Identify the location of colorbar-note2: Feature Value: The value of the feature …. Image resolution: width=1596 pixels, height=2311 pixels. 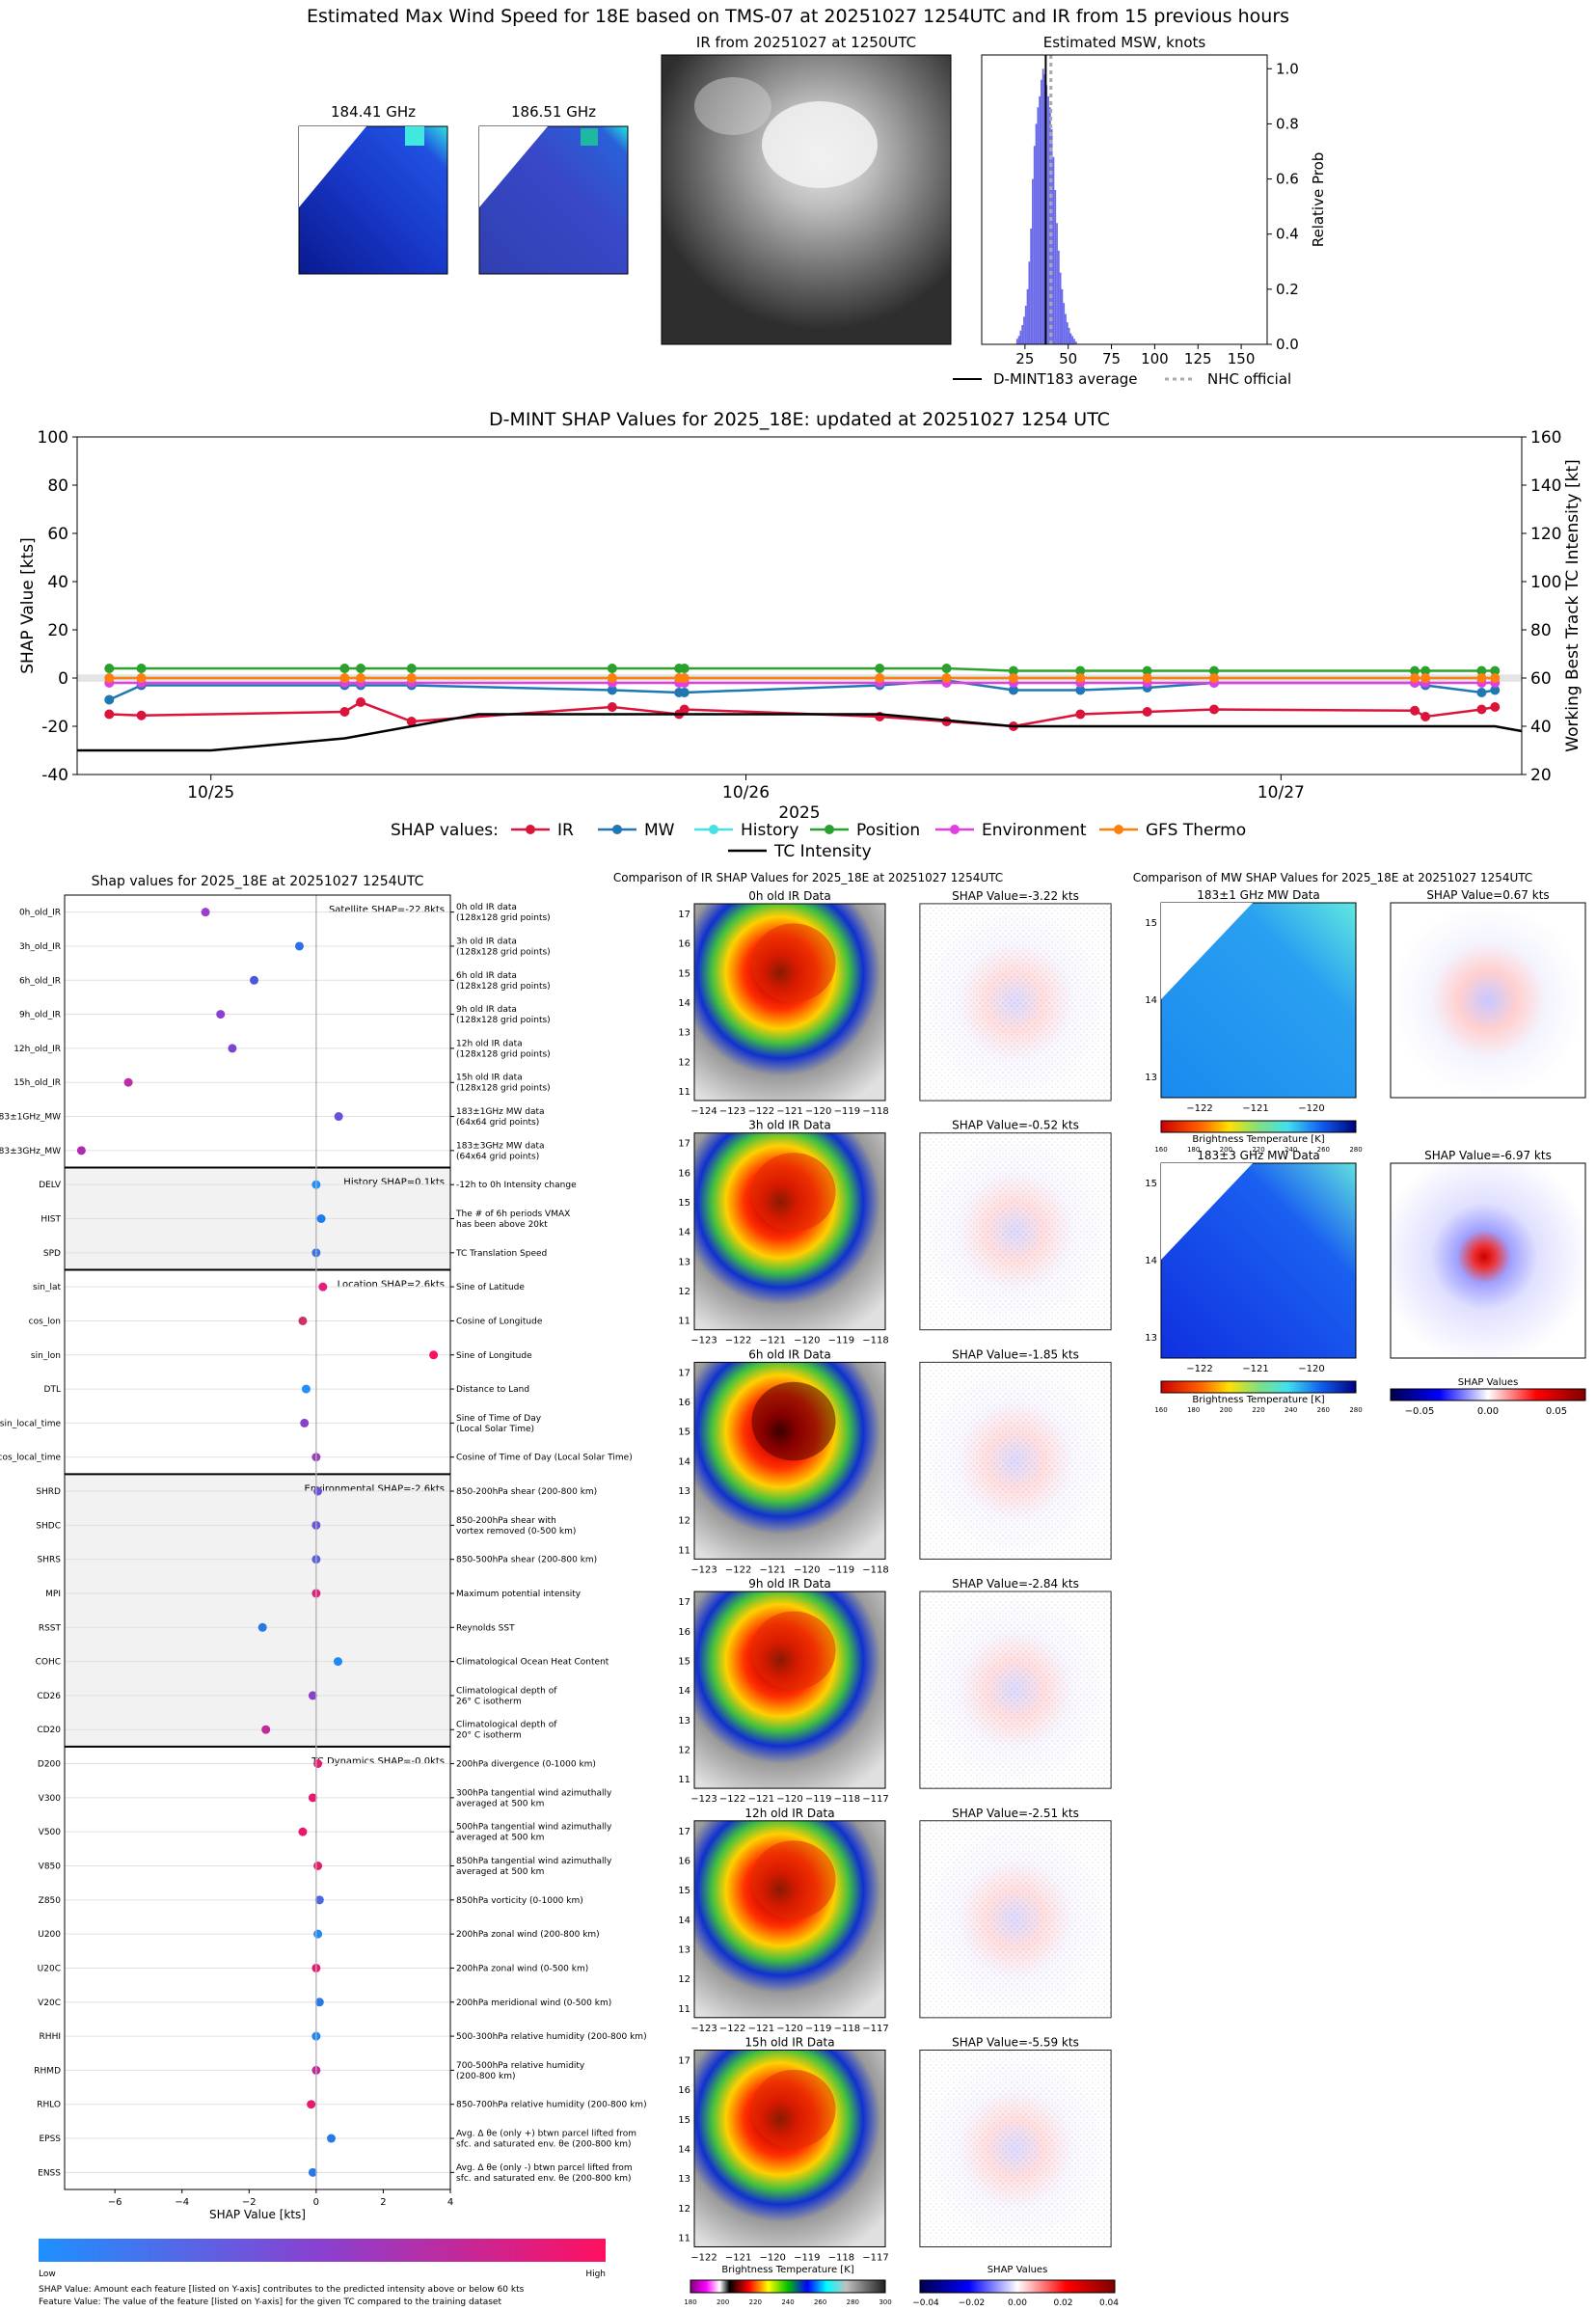
(270, 2302).